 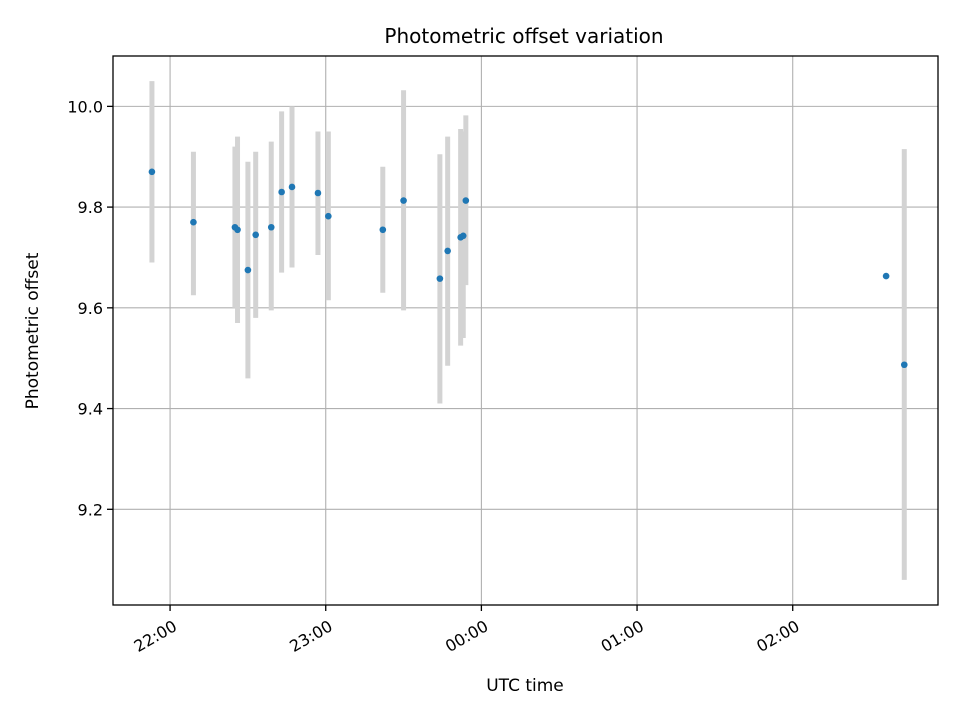 I want to click on y-axis-ticks: 9.2 9.4 9.6 9.8 10.0, so click(x=90, y=308).